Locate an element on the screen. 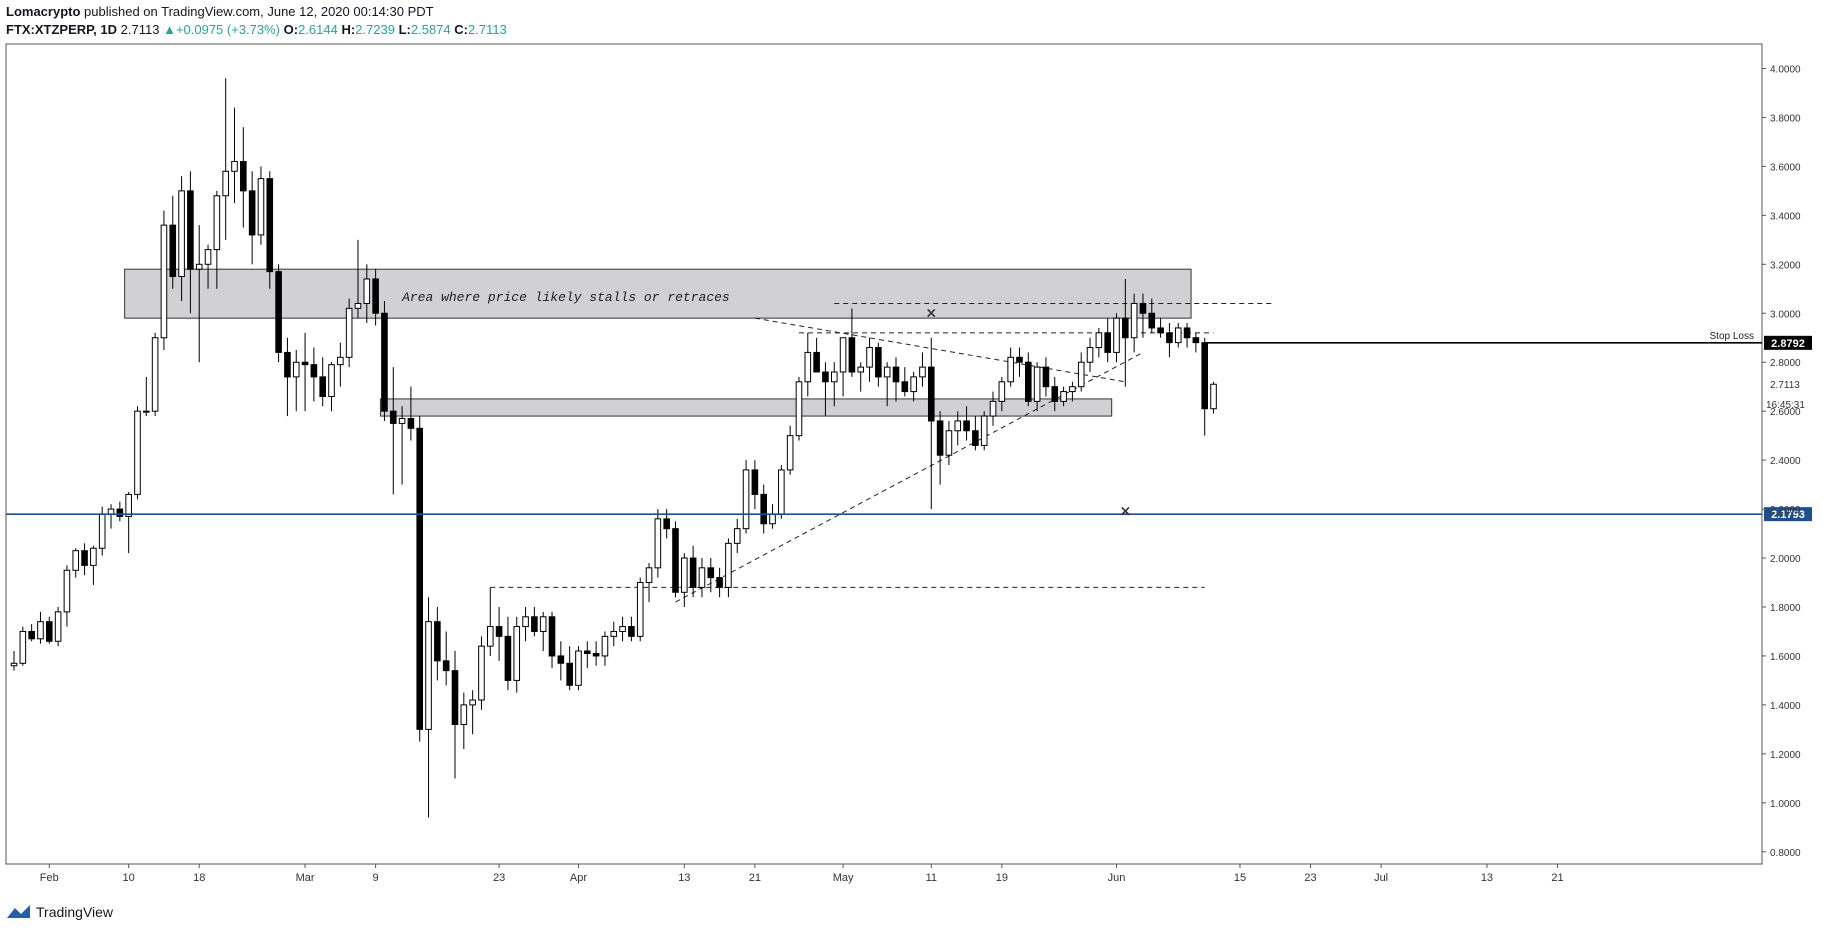  author-name: Lomacrypto is located at coordinates (43, 11).